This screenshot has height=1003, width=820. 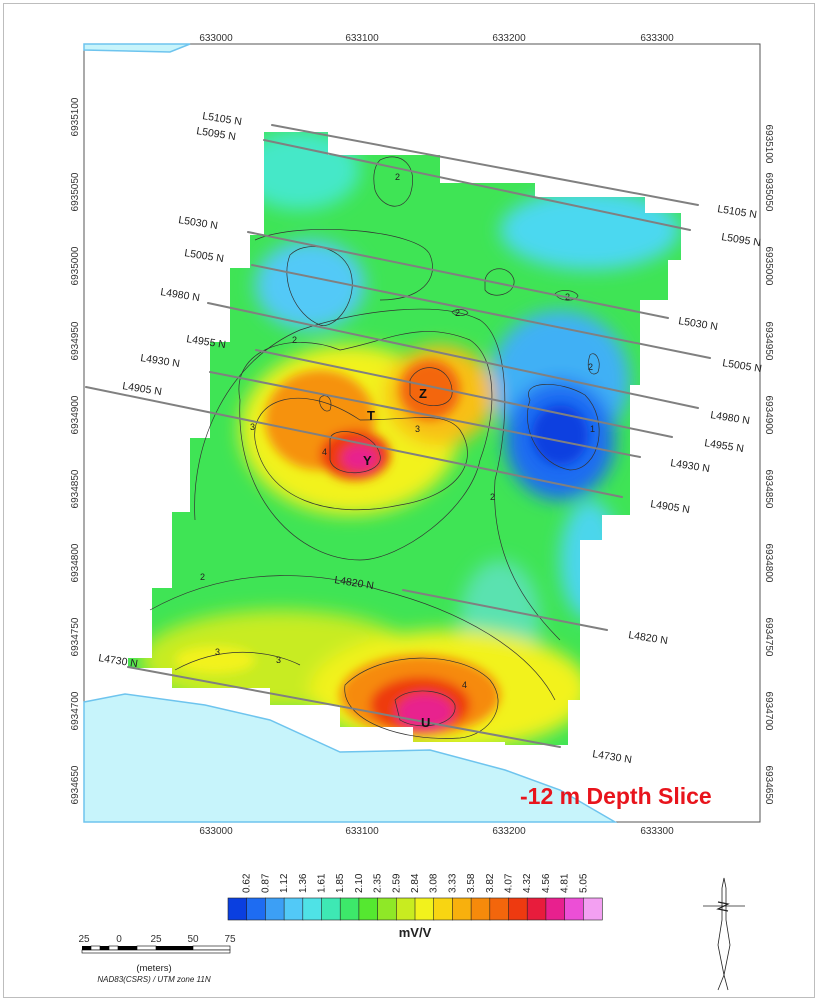 What do you see at coordinates (768, 266) in the screenshot?
I see `northing-tick: 6935000` at bounding box center [768, 266].